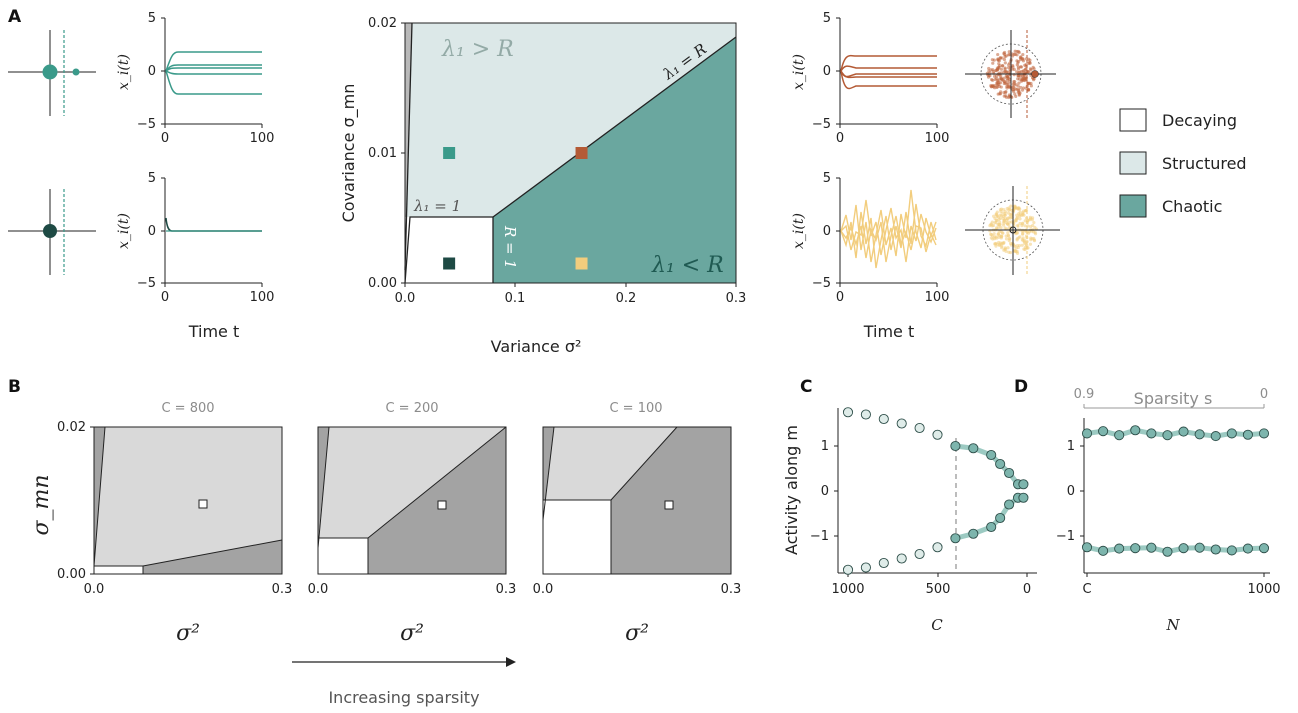 This screenshot has height=713, width=1298. I want to click on timeseries-orange: 5 0 −5 0 100 x_i(t), so click(870, 78).